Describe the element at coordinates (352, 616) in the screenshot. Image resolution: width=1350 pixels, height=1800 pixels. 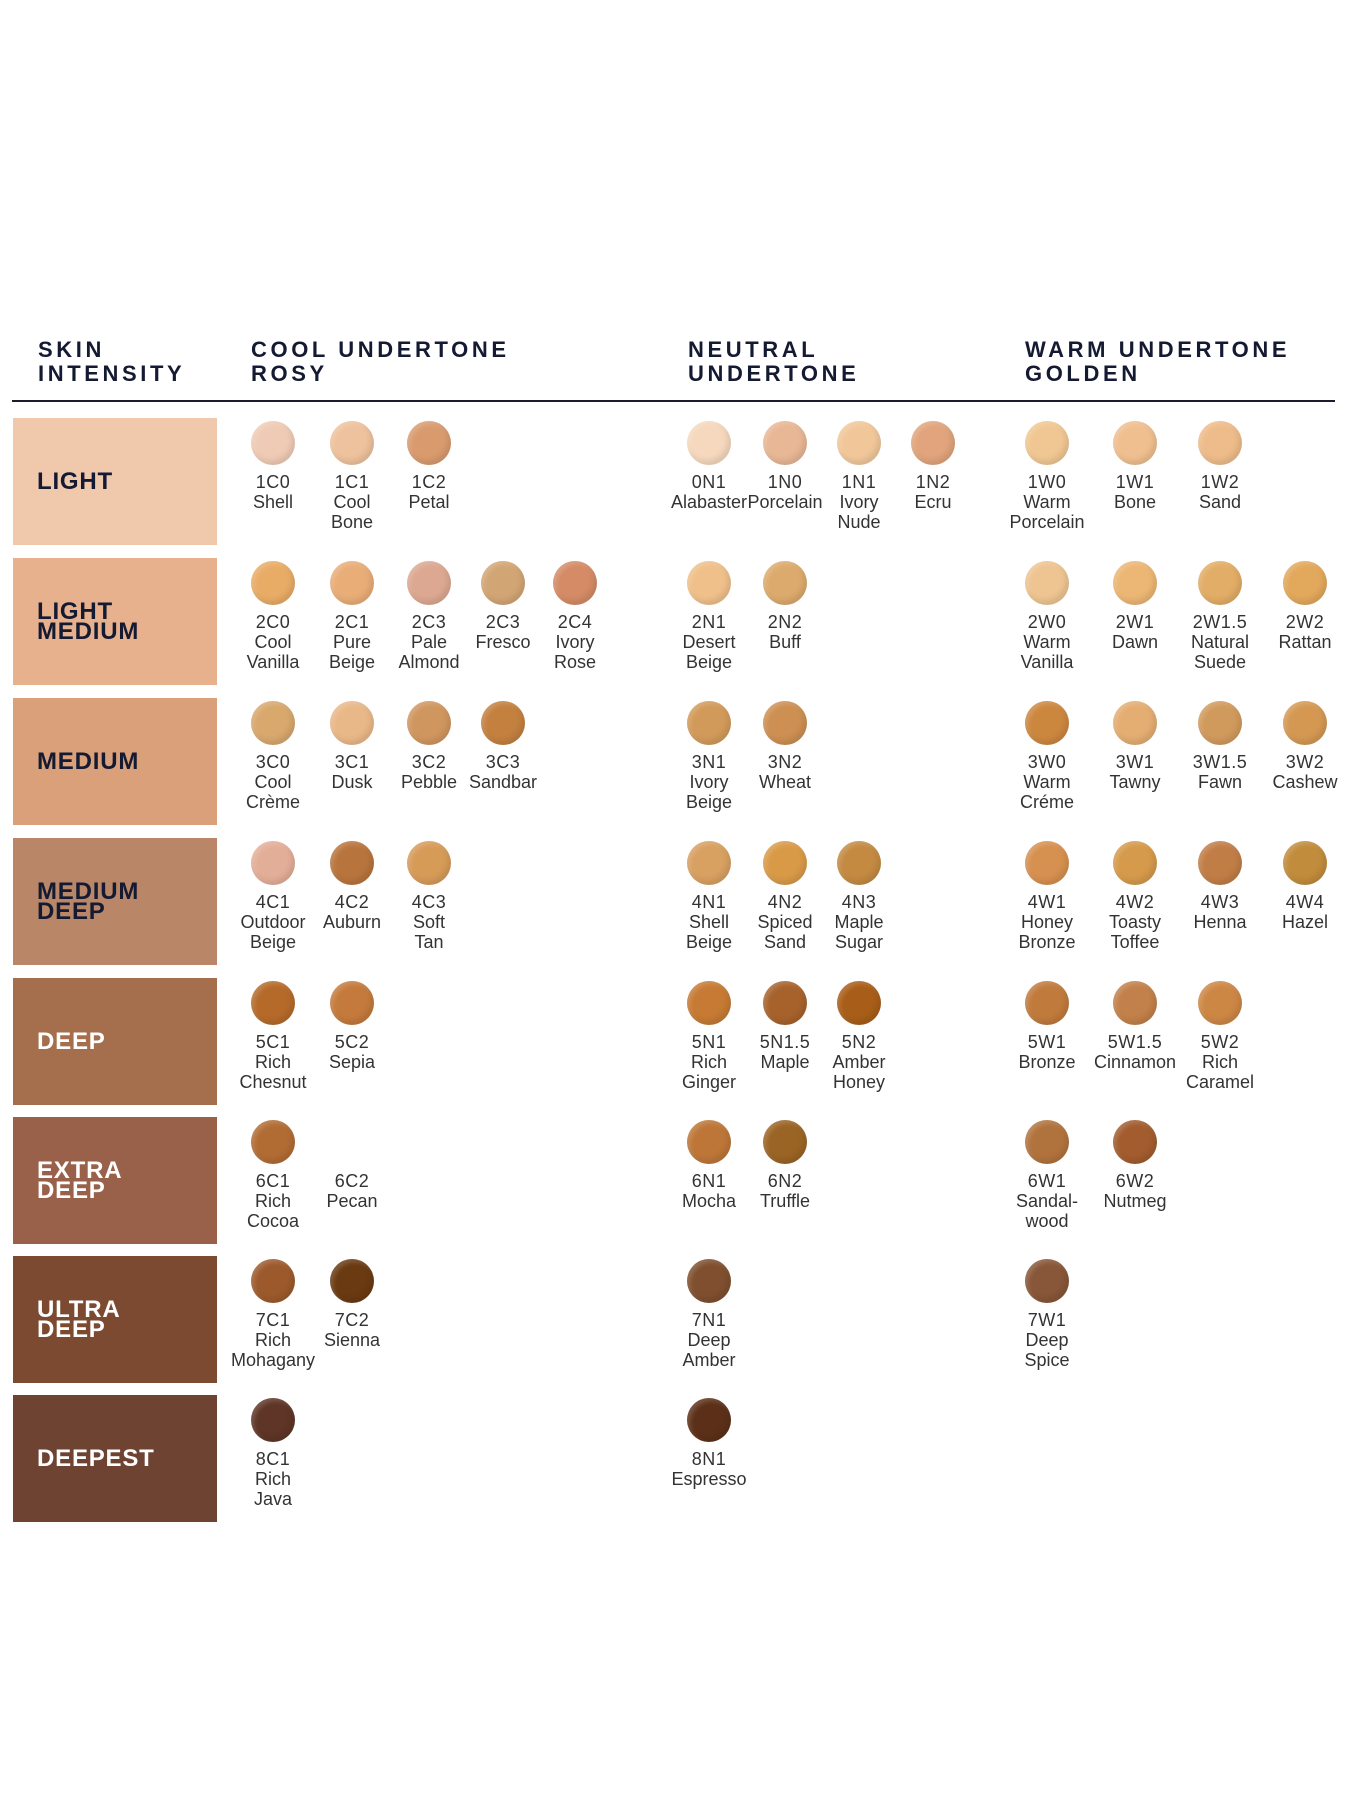
I see `shade-item: 2C1 Pure Beige` at that location.